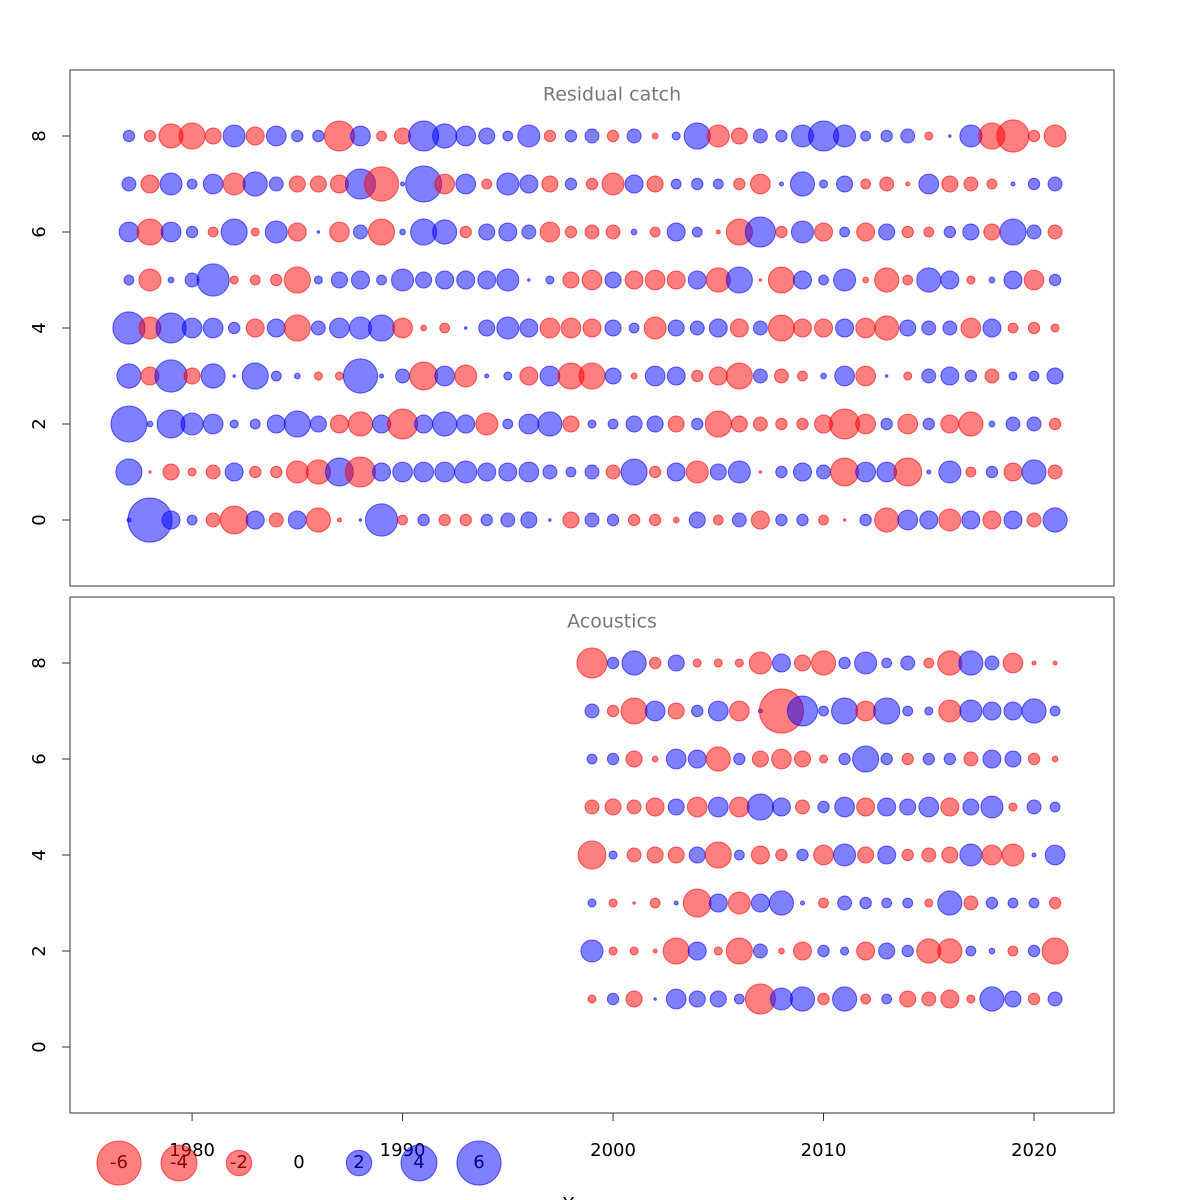  What do you see at coordinates (39, 1046) in the screenshot?
I see `y-tick-label: 0` at bounding box center [39, 1046].